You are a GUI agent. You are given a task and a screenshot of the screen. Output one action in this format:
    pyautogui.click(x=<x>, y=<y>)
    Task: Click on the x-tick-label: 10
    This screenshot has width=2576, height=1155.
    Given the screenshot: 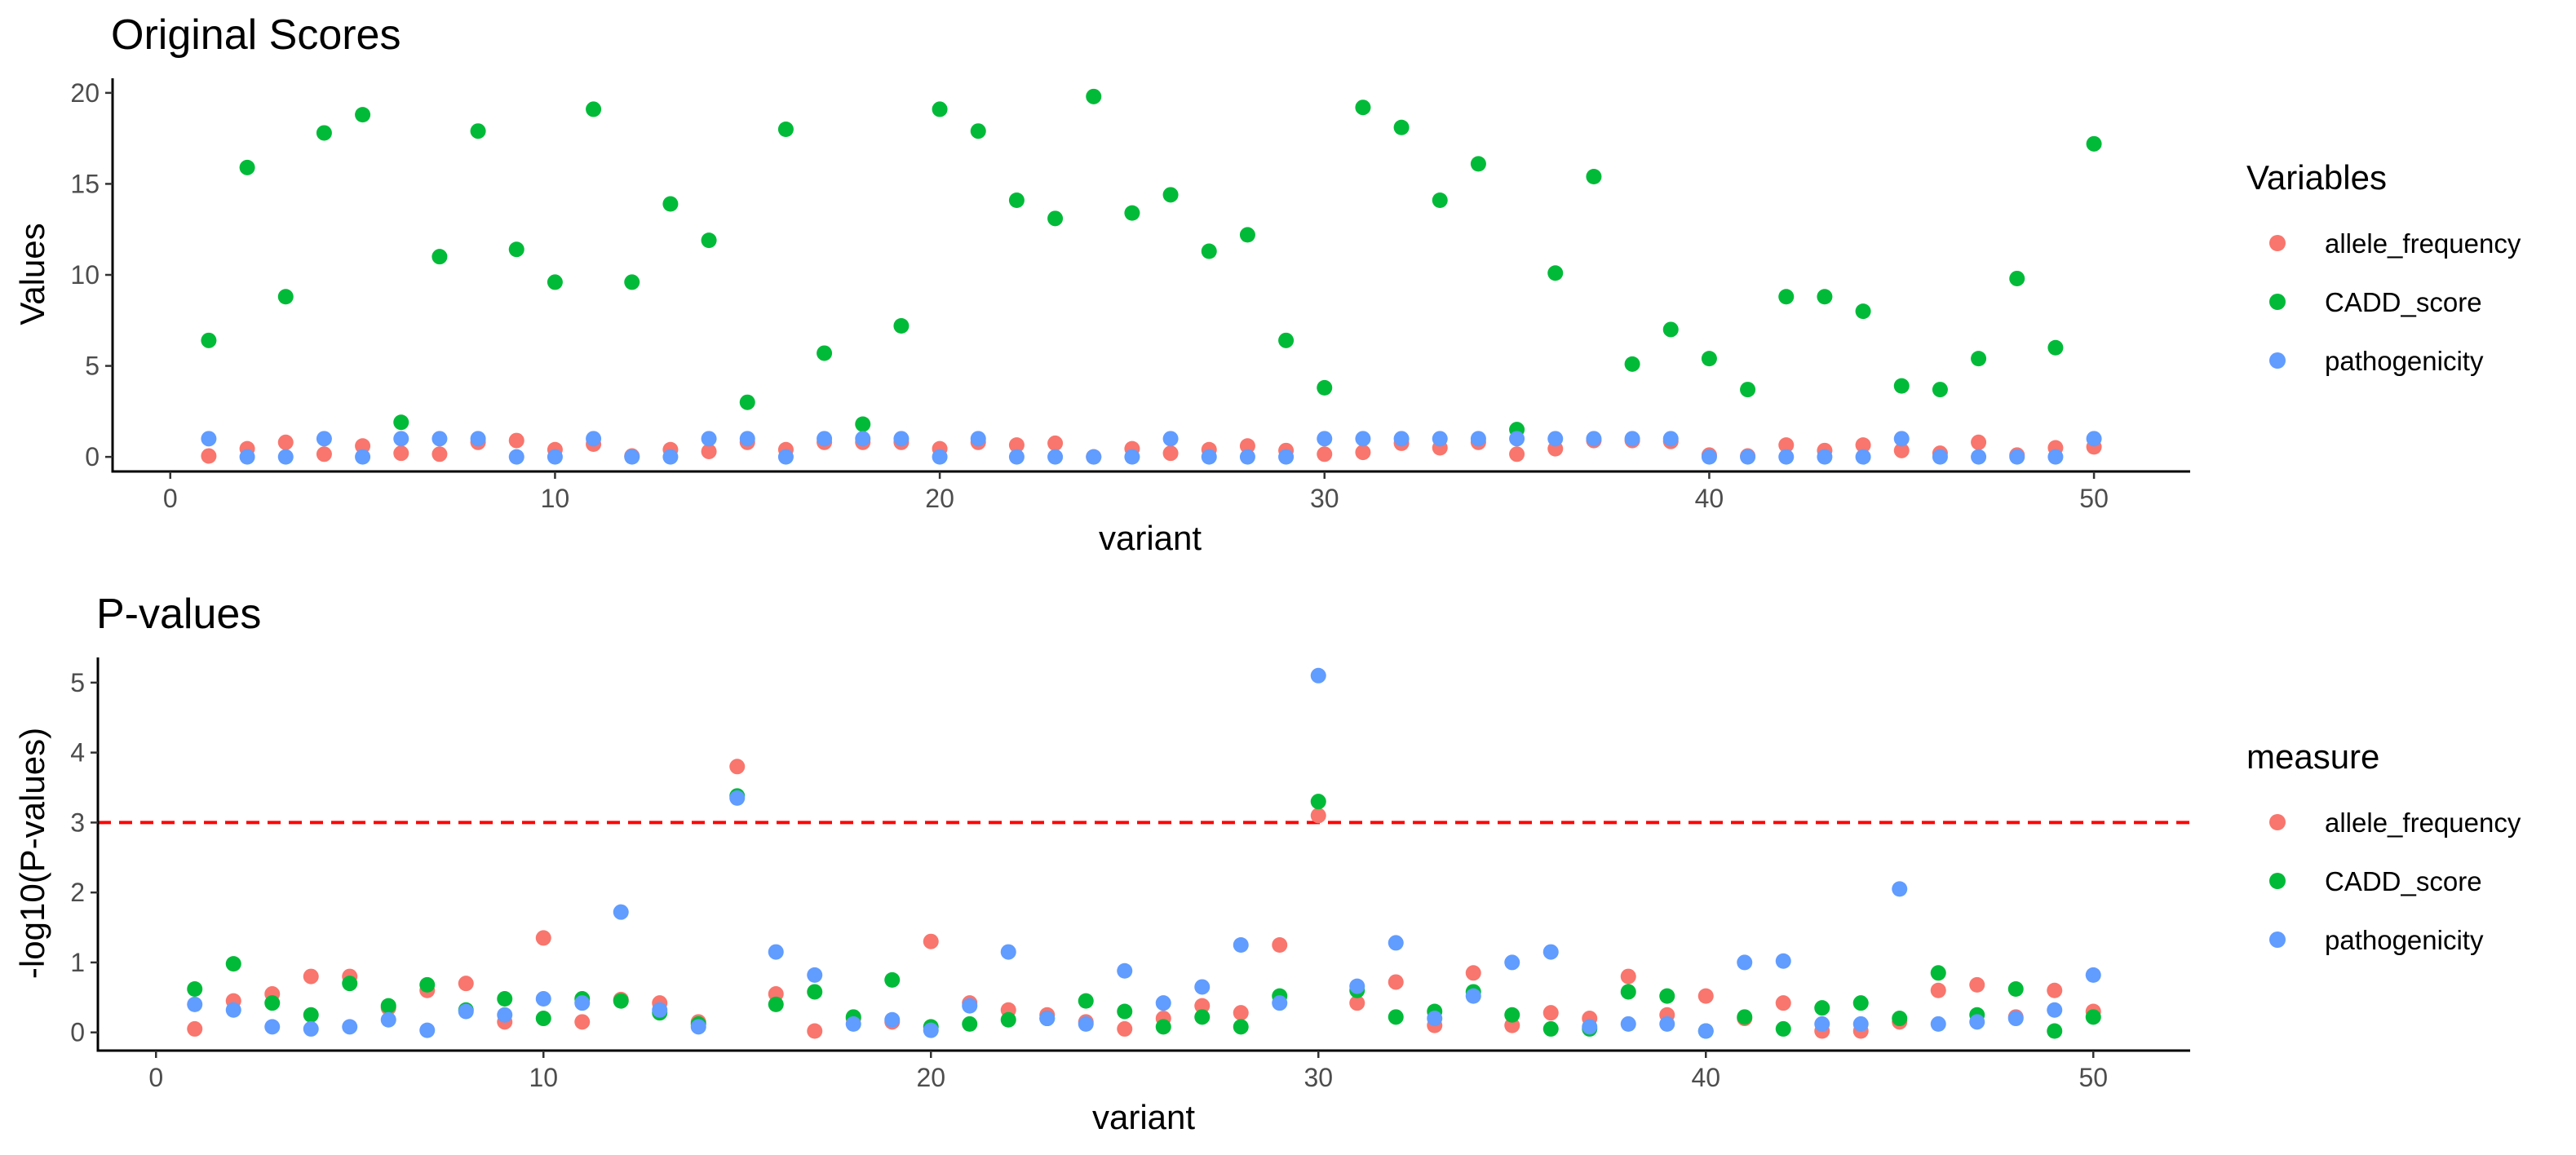 What is the action you would take?
    pyautogui.click(x=543, y=1077)
    